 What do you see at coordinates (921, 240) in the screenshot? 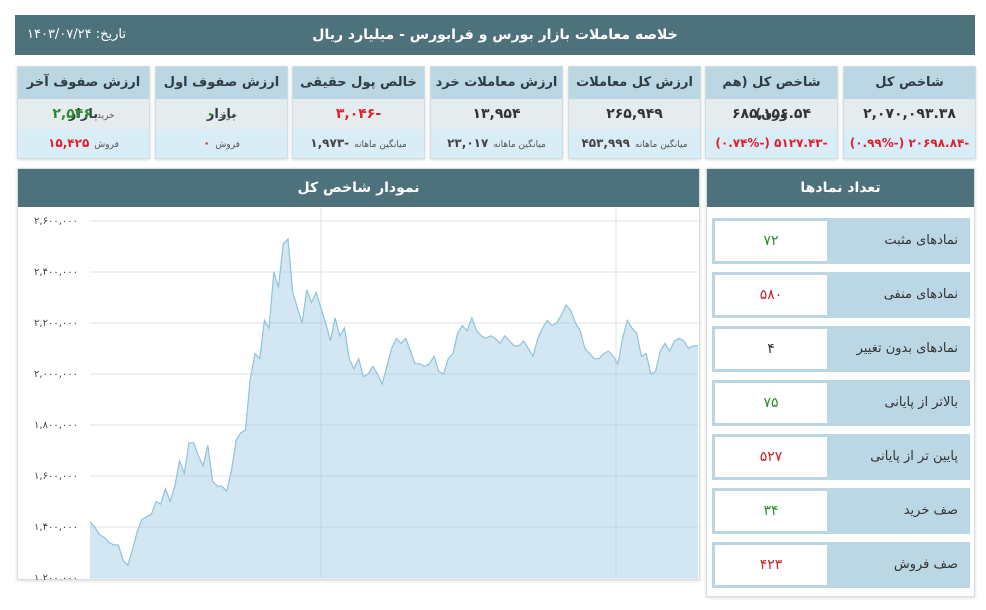
I see `symbol-label: نمادهای مثبت` at bounding box center [921, 240].